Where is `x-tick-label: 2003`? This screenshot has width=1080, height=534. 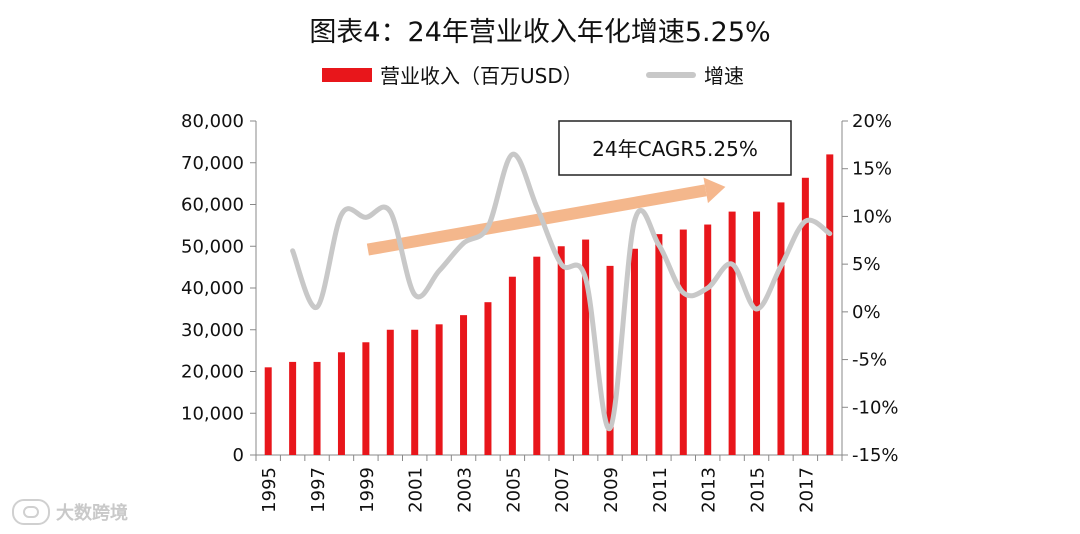 x-tick-label: 2003 is located at coordinates (465, 490).